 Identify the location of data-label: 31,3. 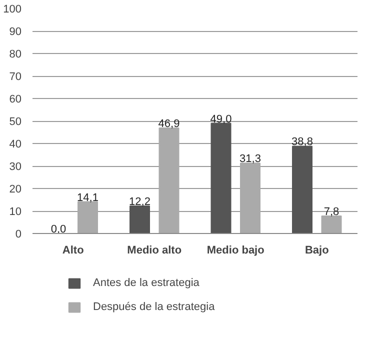
(250, 159).